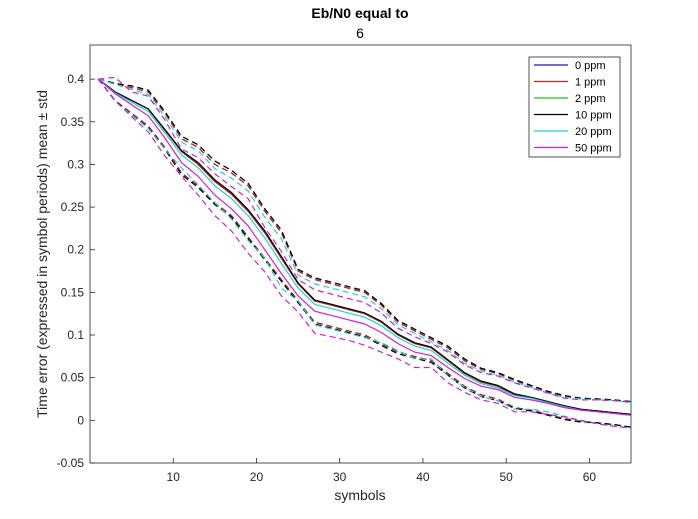 This screenshot has height=519, width=698. What do you see at coordinates (75, 250) in the screenshot?
I see `y-tick-label: 0.2` at bounding box center [75, 250].